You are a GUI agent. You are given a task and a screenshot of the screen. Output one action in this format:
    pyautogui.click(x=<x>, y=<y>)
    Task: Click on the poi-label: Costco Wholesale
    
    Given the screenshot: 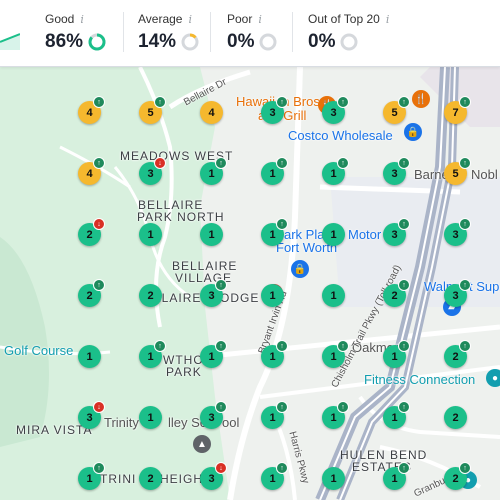 What is the action you would take?
    pyautogui.click(x=340, y=135)
    